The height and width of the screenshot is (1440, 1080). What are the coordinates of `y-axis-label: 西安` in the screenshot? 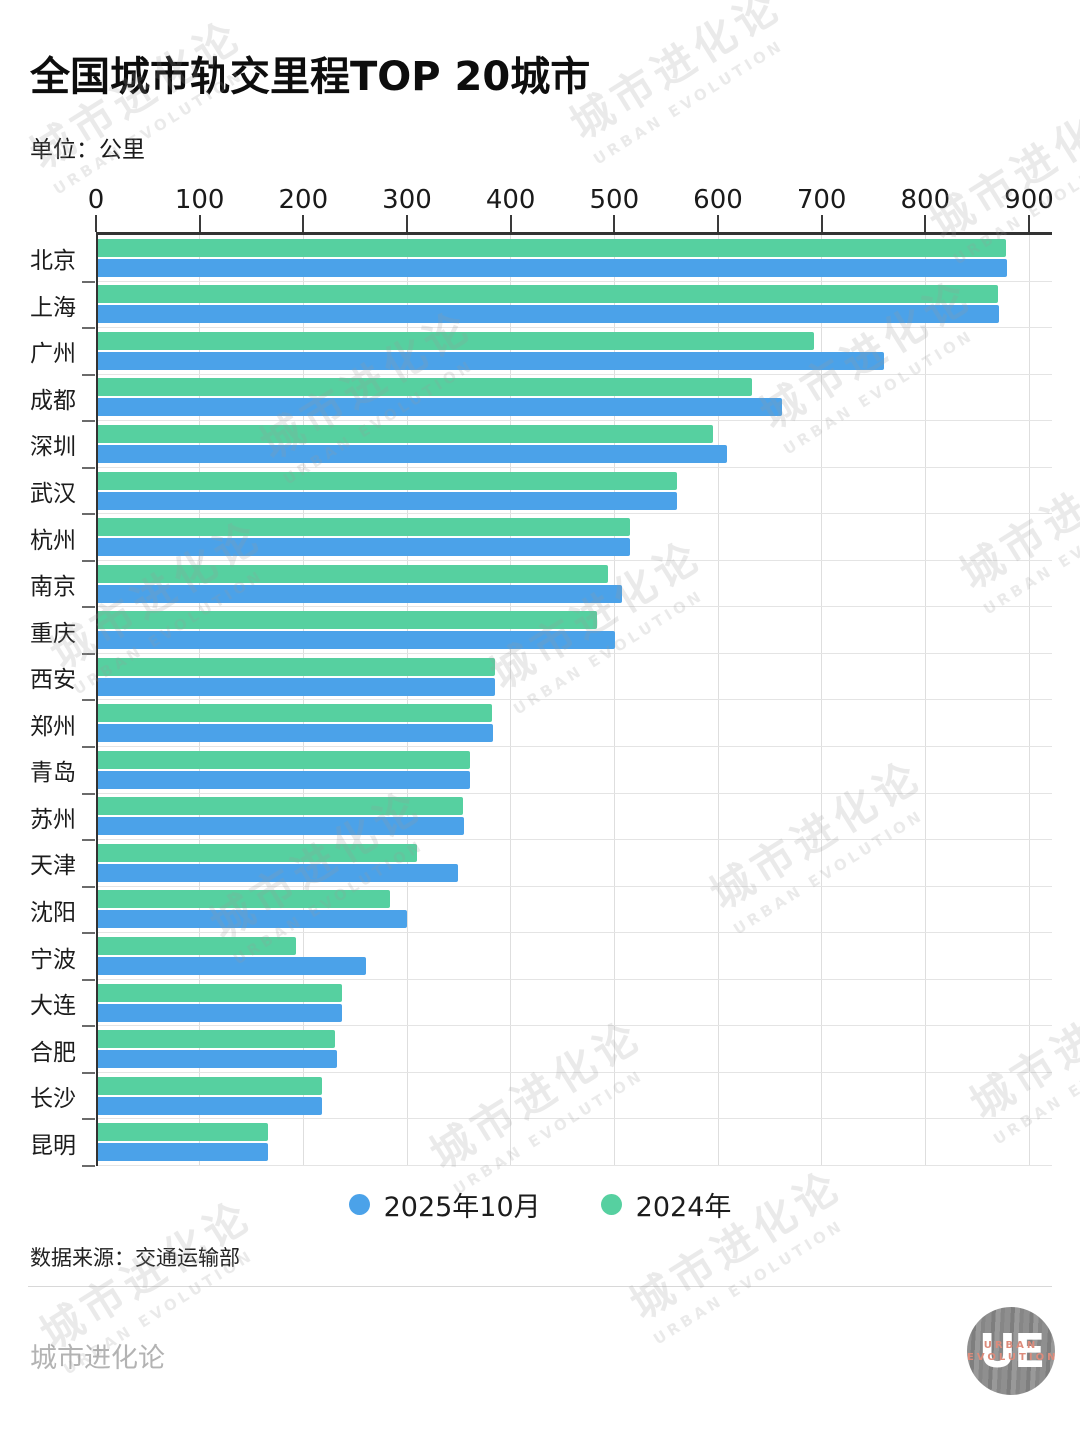 It's located at (53, 680).